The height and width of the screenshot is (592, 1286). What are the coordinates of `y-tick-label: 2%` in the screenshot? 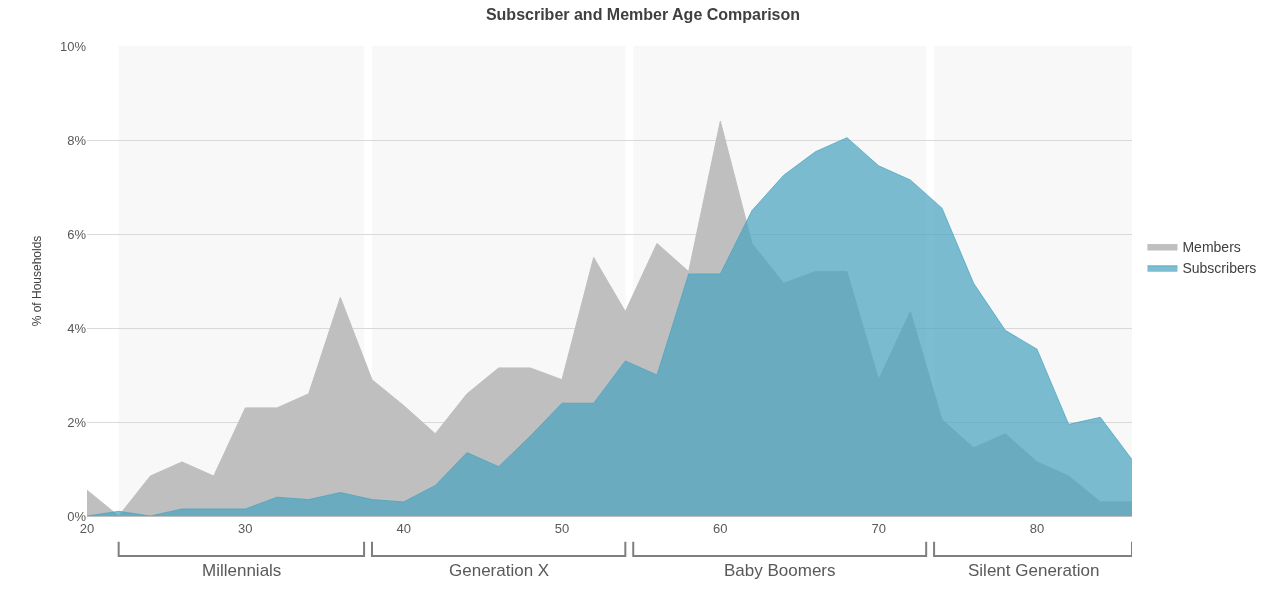 It's located at (77, 422).